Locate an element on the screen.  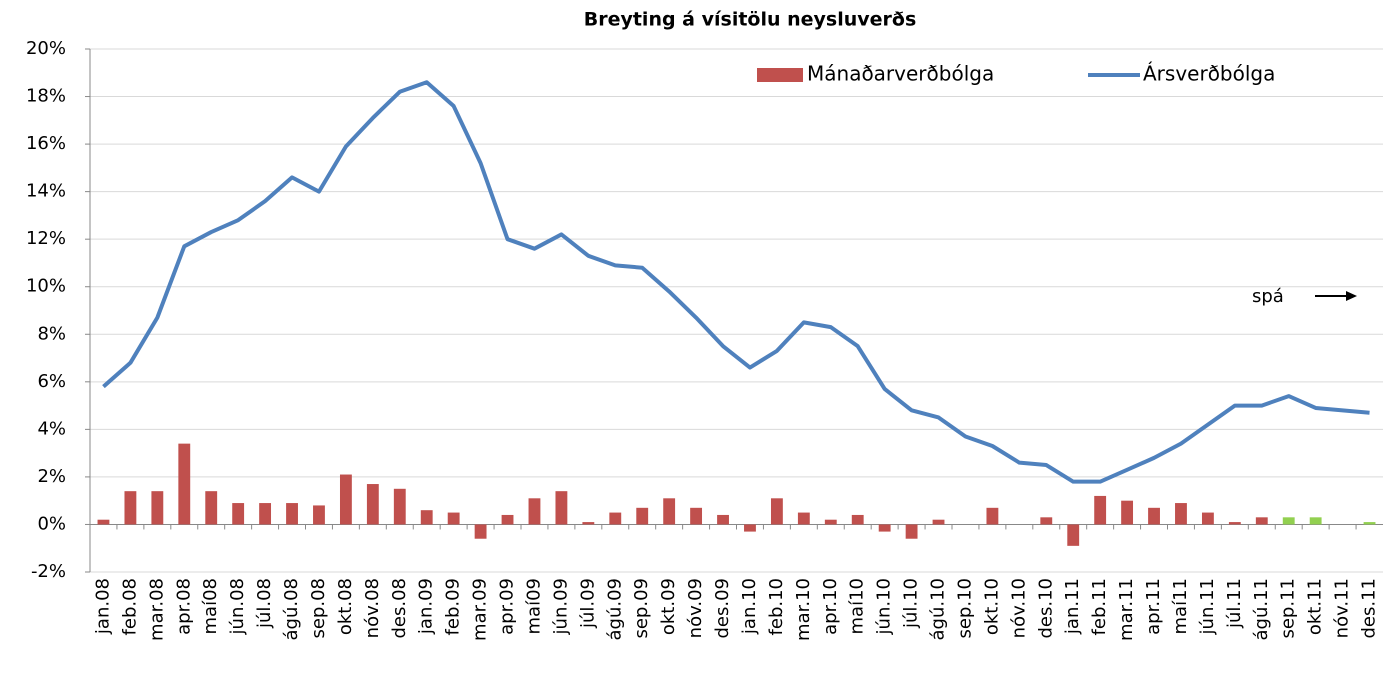
x-tick-label: apr.09 is located at coordinates (507, 606).